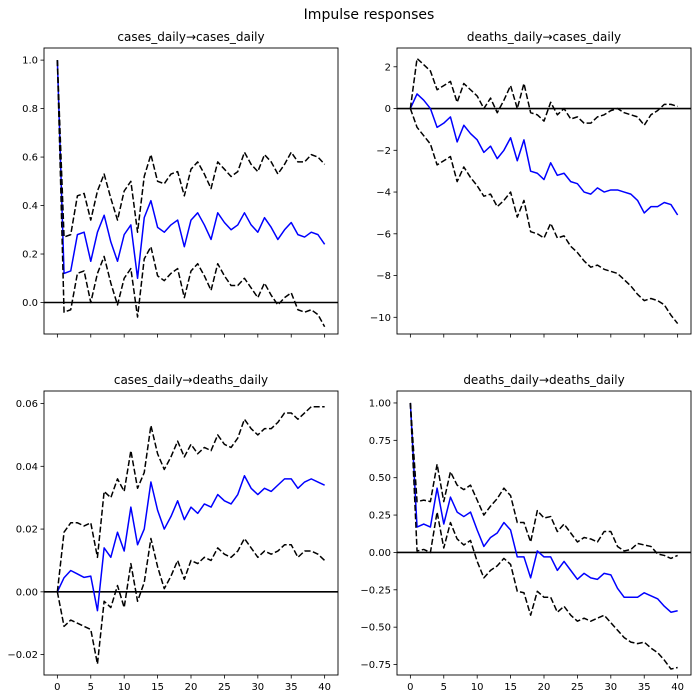 The width and height of the screenshot is (700, 700). Describe the element at coordinates (22, 655) in the screenshot. I see `y-tick-label: −0.02` at that location.